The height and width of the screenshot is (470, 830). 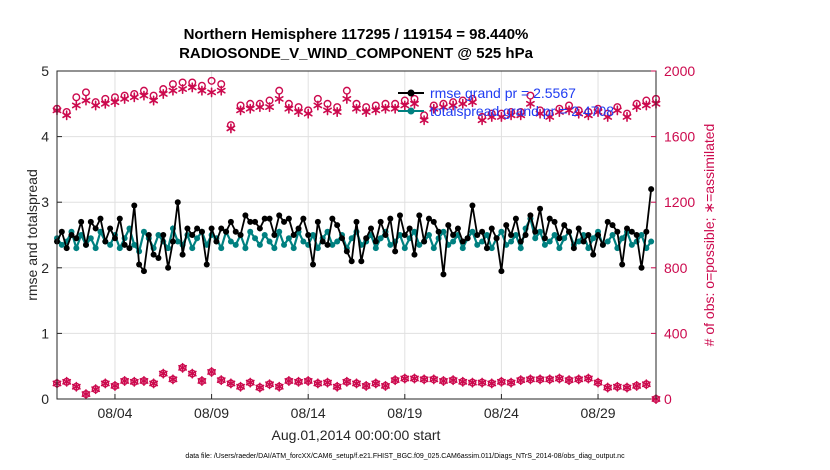 I want to click on legend-marker, so click(x=411, y=93).